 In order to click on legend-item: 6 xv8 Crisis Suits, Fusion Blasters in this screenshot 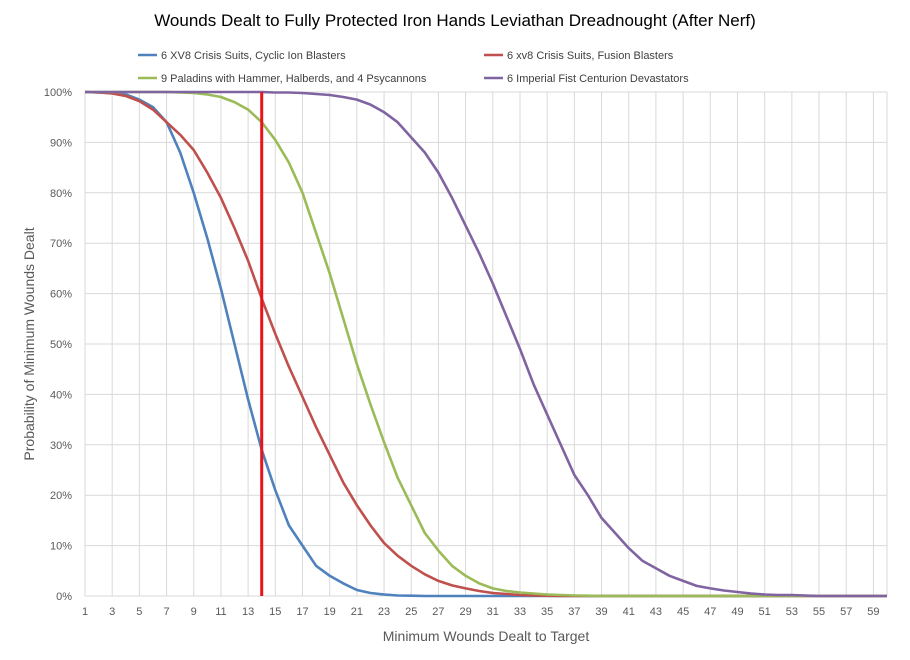, I will do `click(579, 56)`.